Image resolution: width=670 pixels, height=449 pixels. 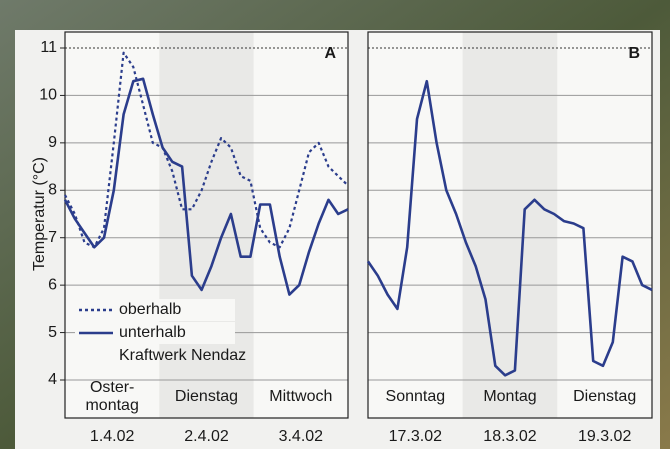 I want to click on legend-label: oberhalb, so click(x=150, y=309).